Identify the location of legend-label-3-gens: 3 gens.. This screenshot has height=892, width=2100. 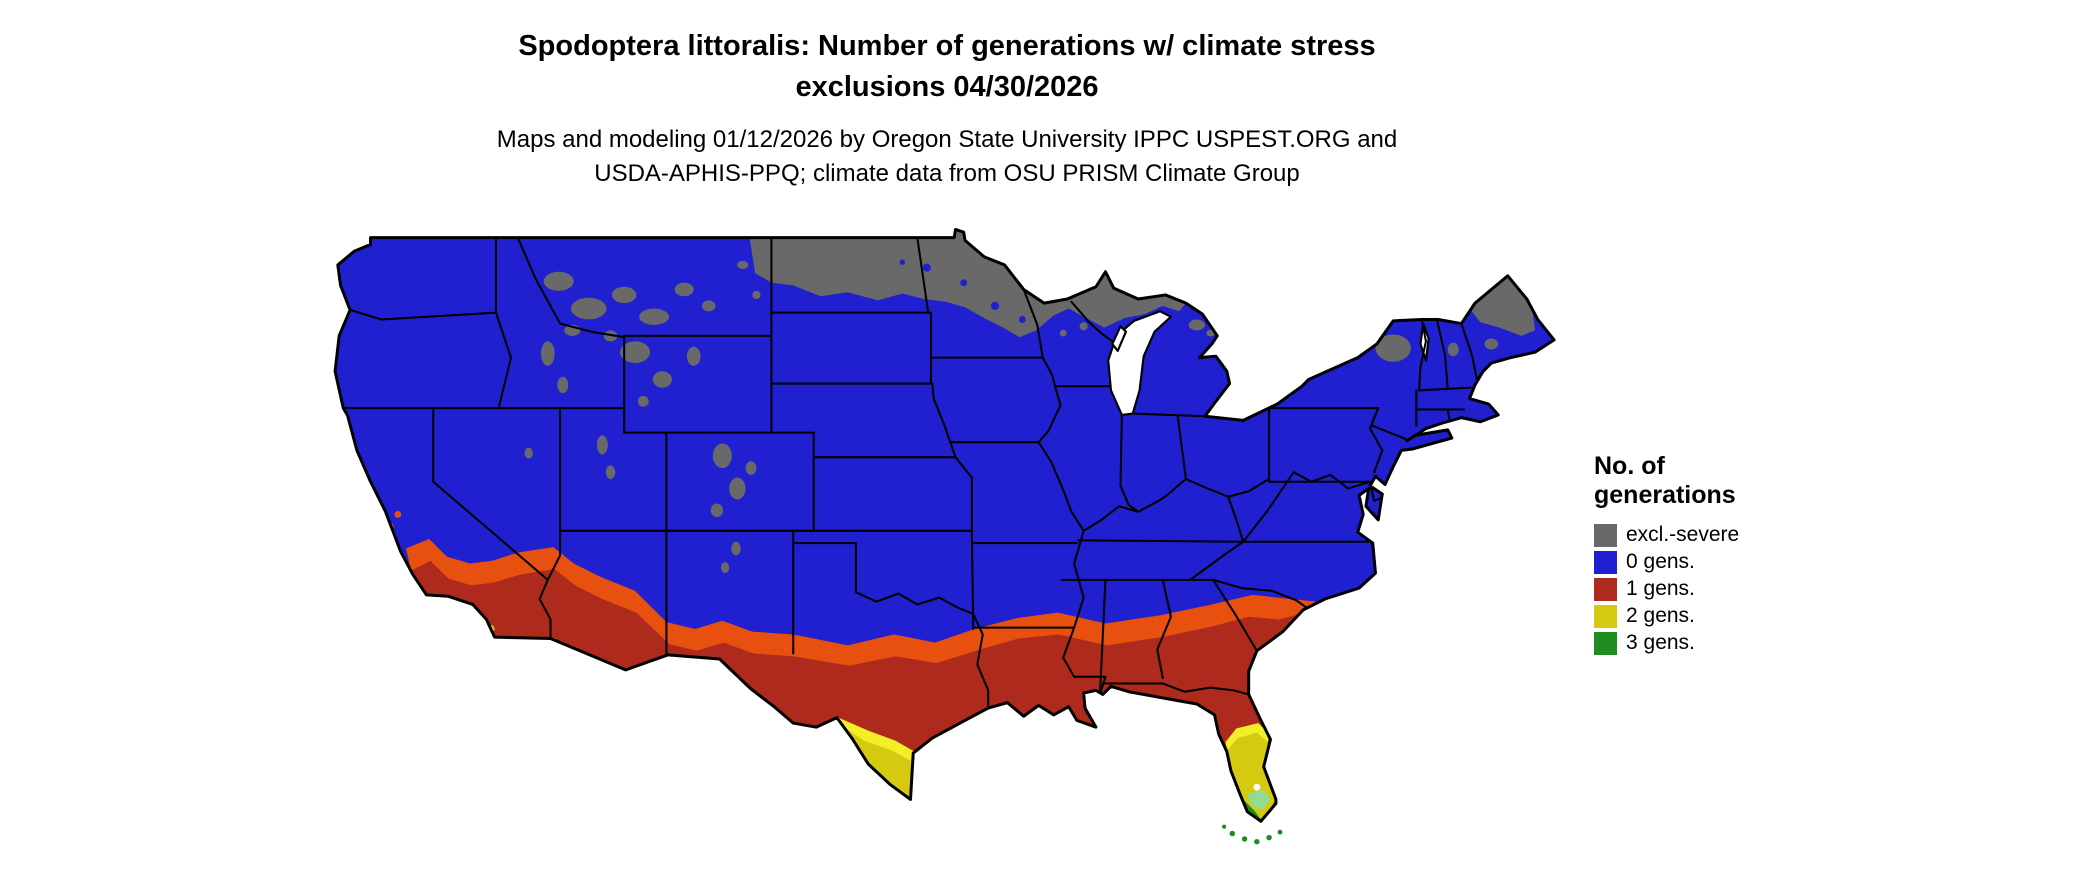
(1660, 642).